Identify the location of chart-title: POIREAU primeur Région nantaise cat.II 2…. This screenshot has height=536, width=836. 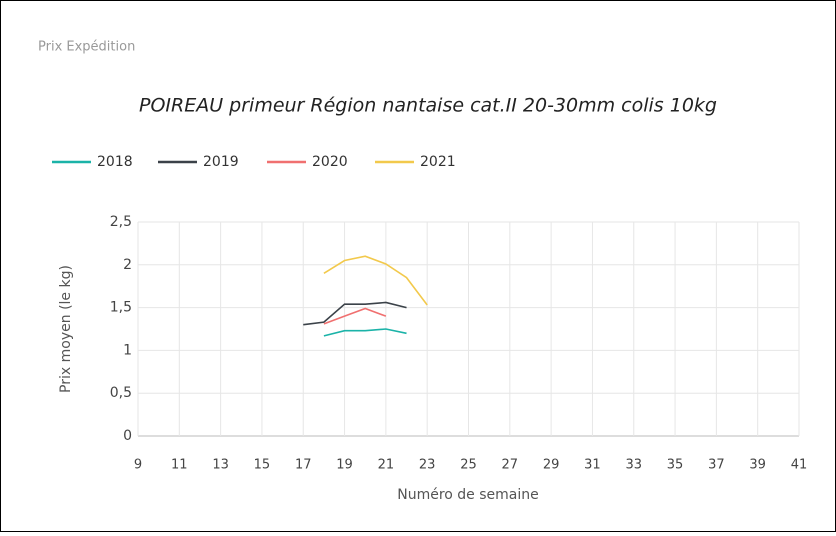
(428, 106).